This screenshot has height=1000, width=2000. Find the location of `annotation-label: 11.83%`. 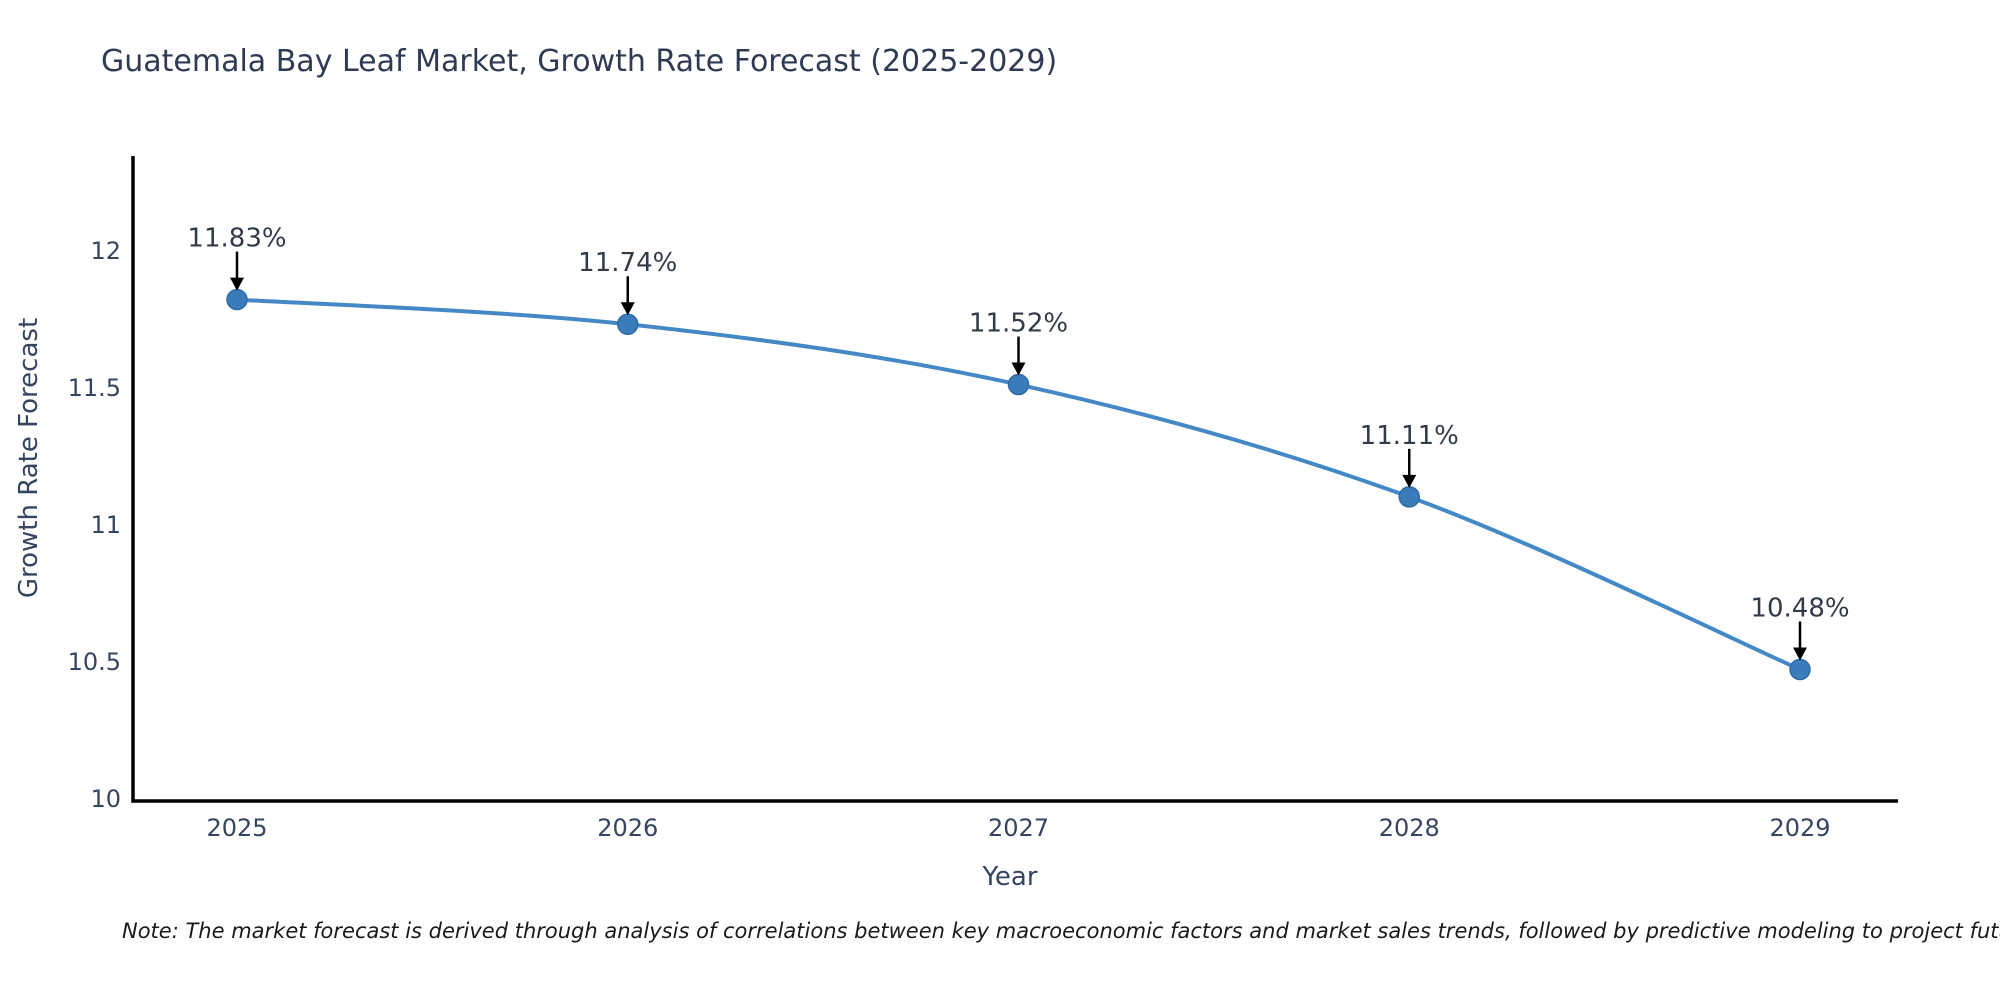

annotation-label: 11.83% is located at coordinates (236, 239).